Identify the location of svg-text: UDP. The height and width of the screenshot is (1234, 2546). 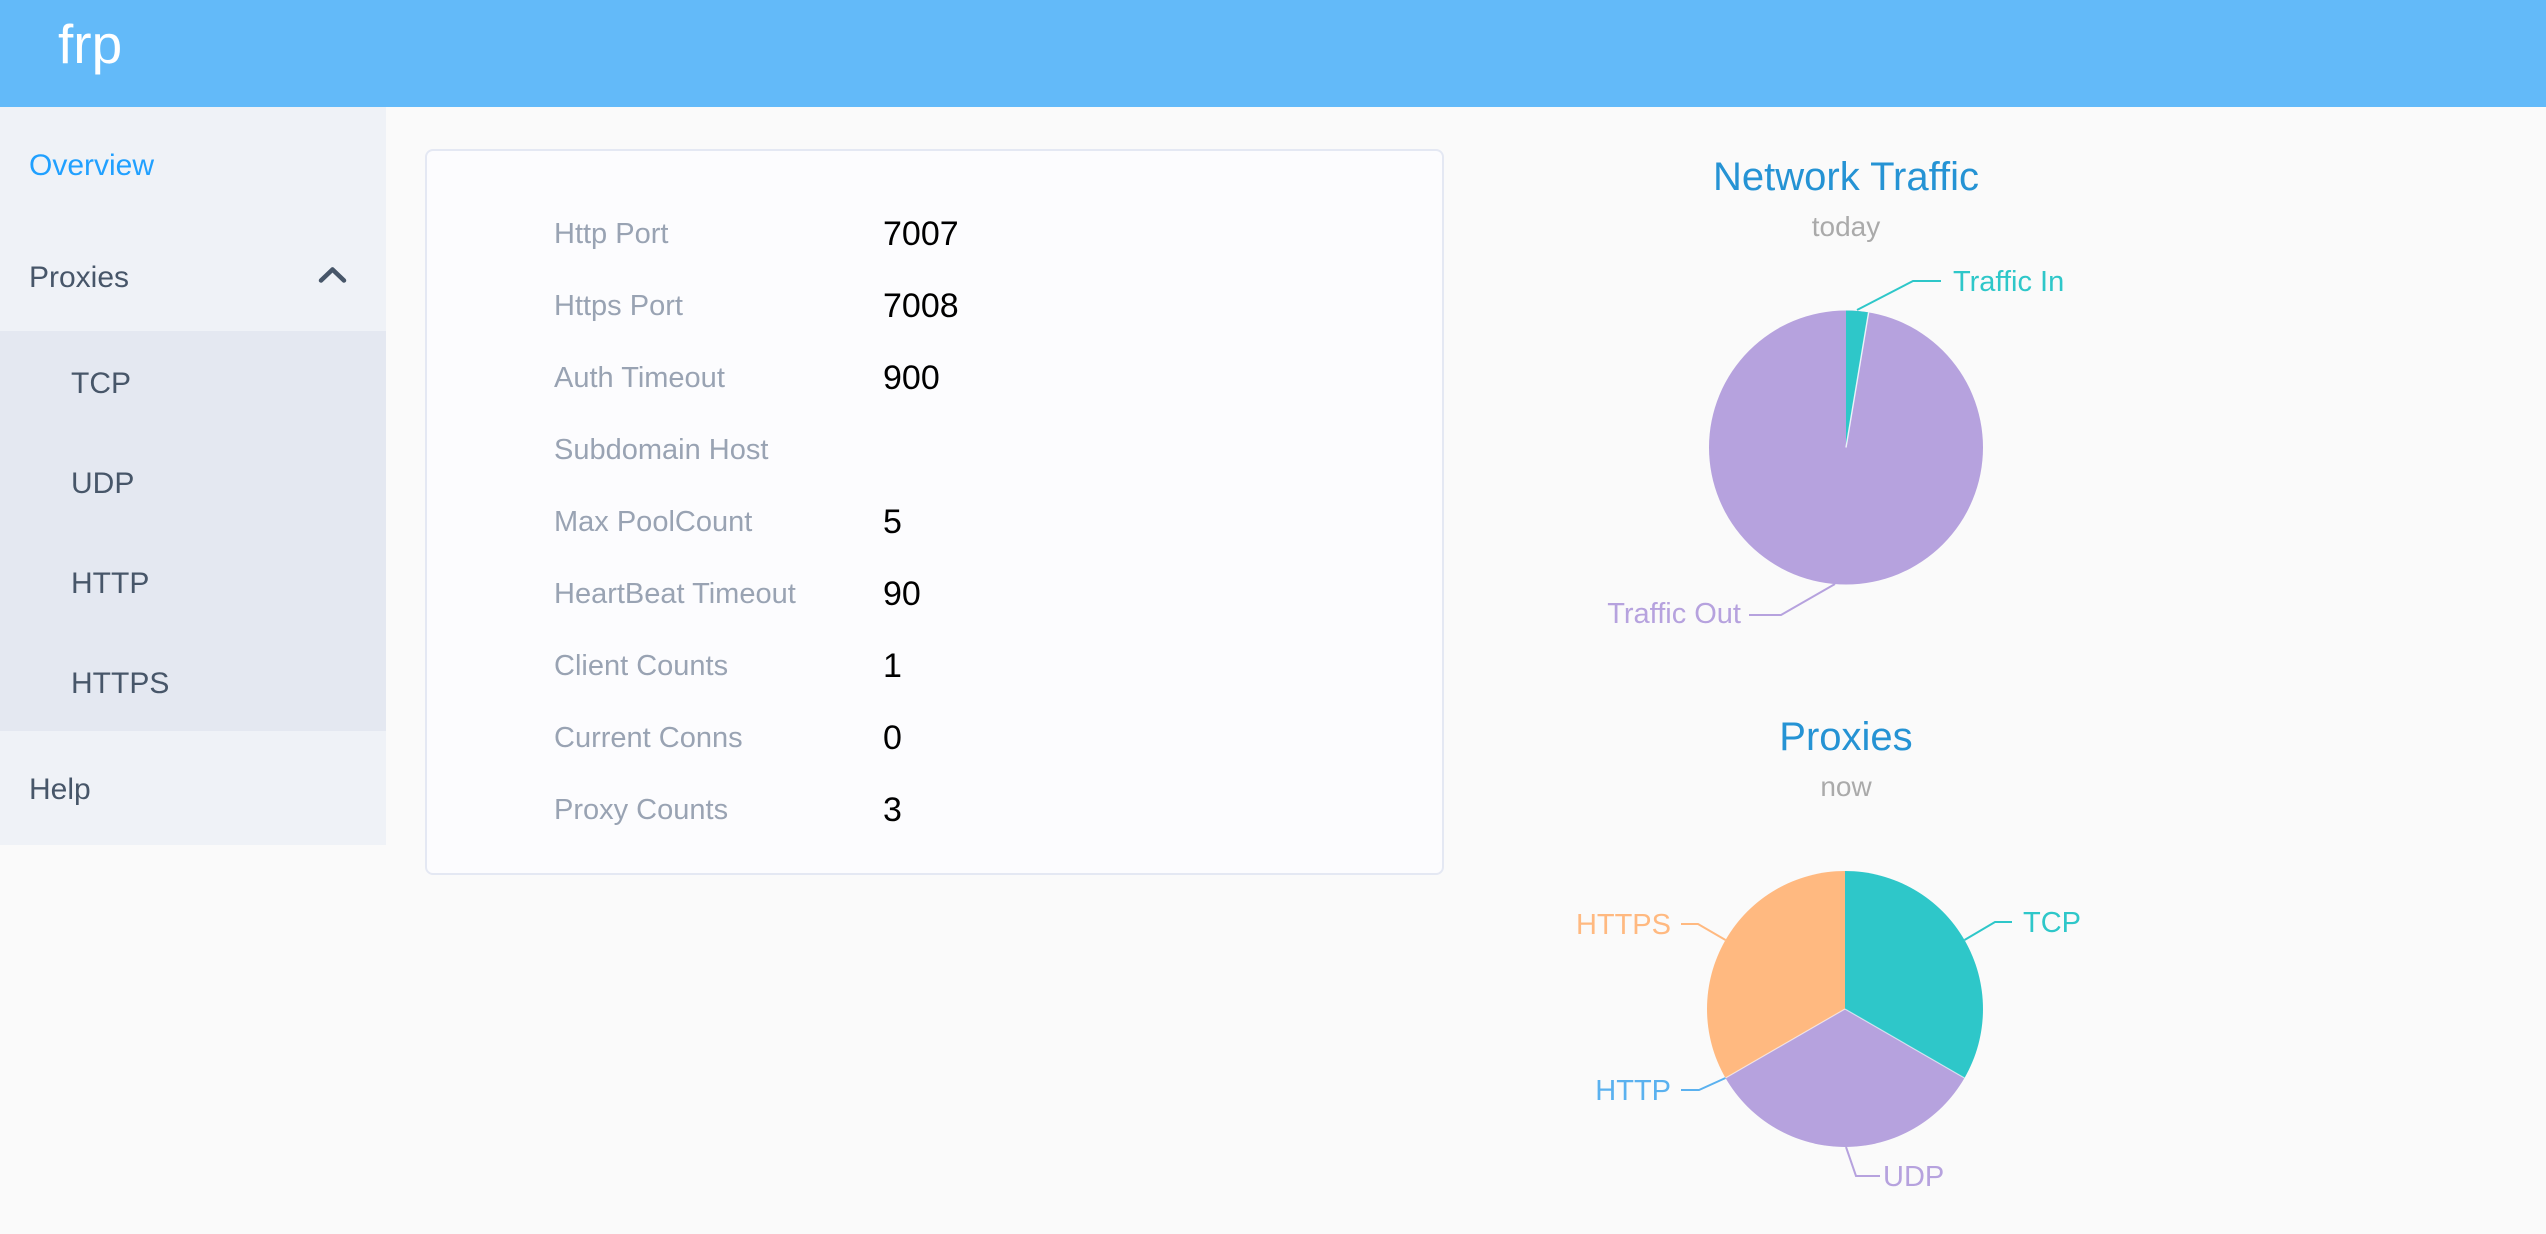
(1913, 1177).